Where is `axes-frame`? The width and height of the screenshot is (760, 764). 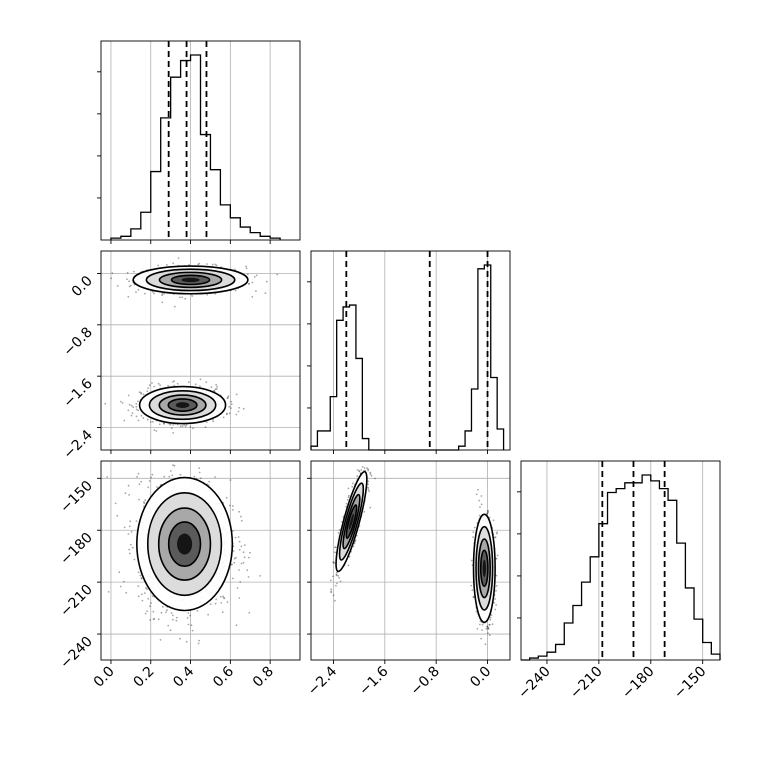
axes-frame is located at coordinates (200, 560).